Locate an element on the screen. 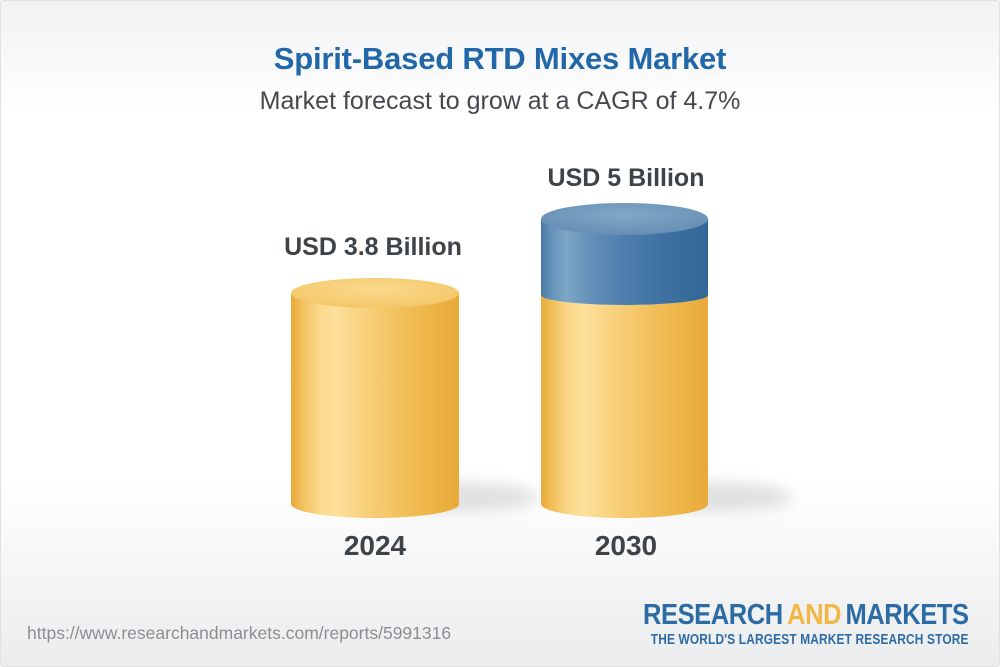 The height and width of the screenshot is (667, 1000). logo-word-and: AND is located at coordinates (814, 615).